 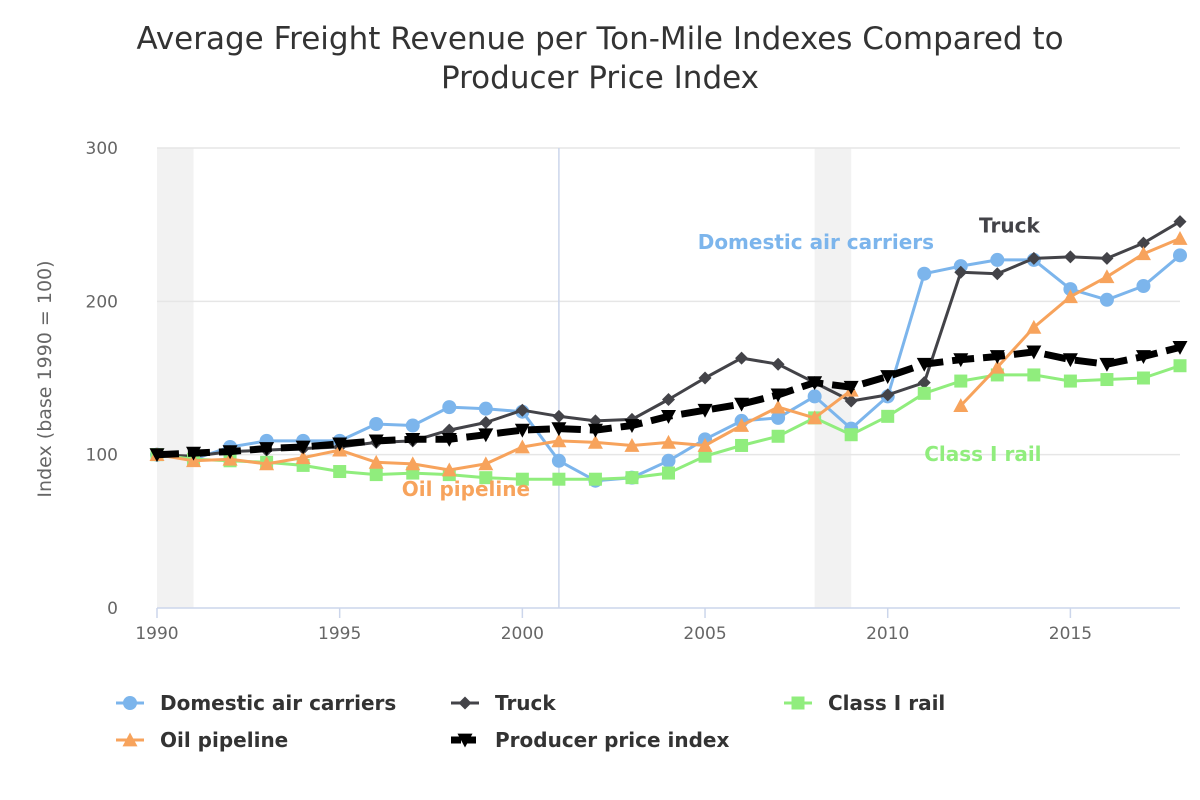 What do you see at coordinates (278, 703) in the screenshot?
I see `legend-label-domestic-air-carriers: Domestic air carriers` at bounding box center [278, 703].